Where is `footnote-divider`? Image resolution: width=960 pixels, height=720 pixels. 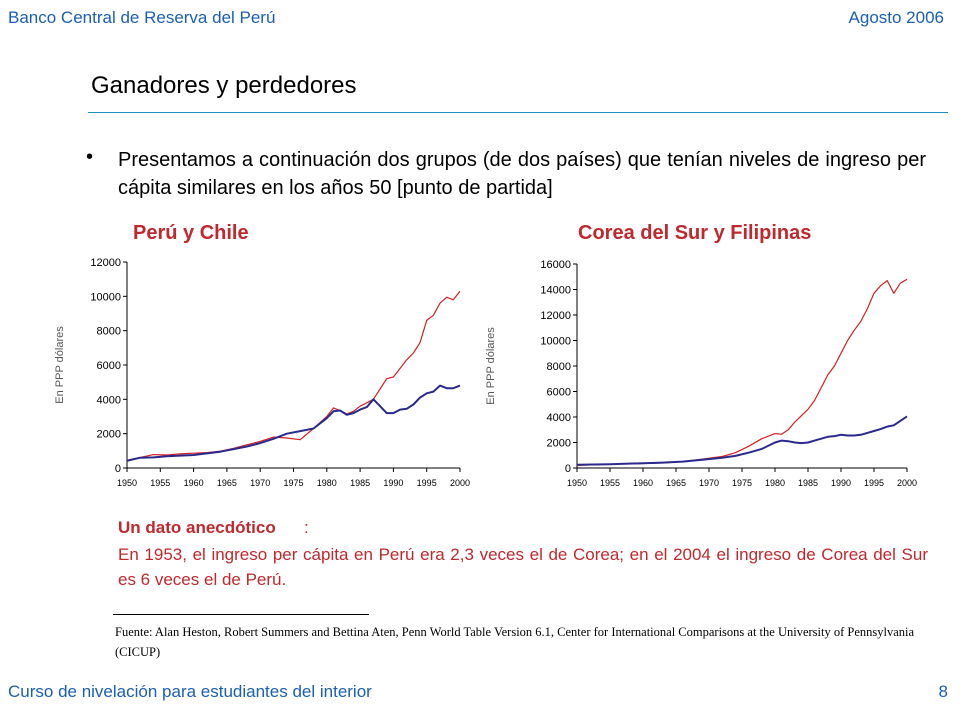
footnote-divider is located at coordinates (241, 614).